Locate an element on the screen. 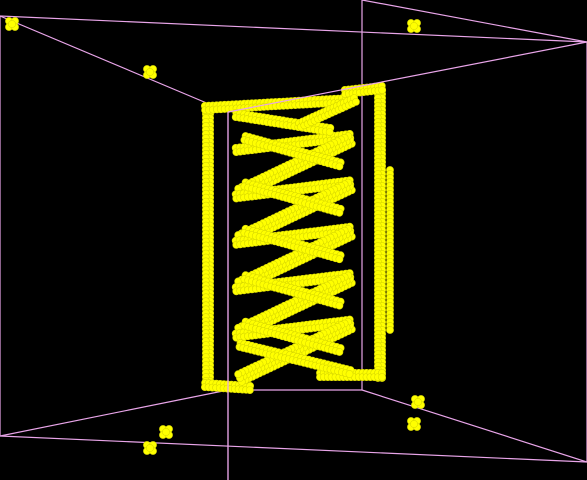 This screenshot has width=587, height=480. frame-bottom-right is located at coordinates (382, 377).